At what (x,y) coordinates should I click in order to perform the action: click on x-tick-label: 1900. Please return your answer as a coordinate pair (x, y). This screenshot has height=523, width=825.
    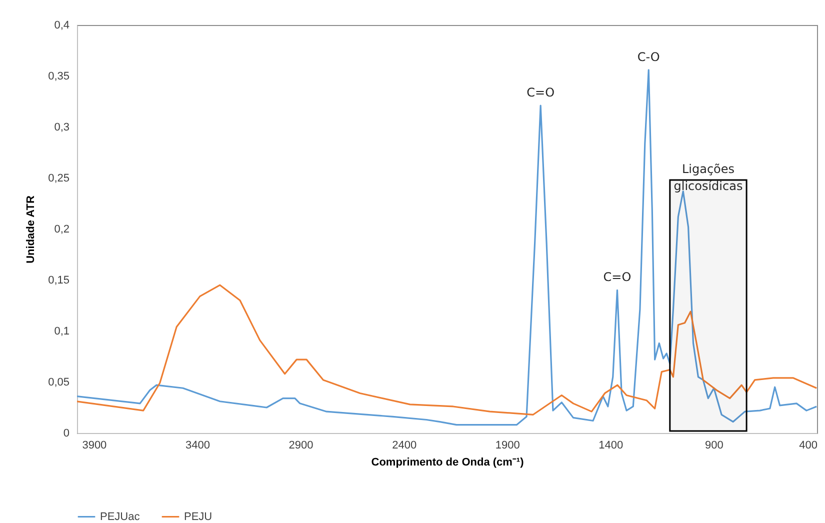
    Looking at the image, I should click on (507, 446).